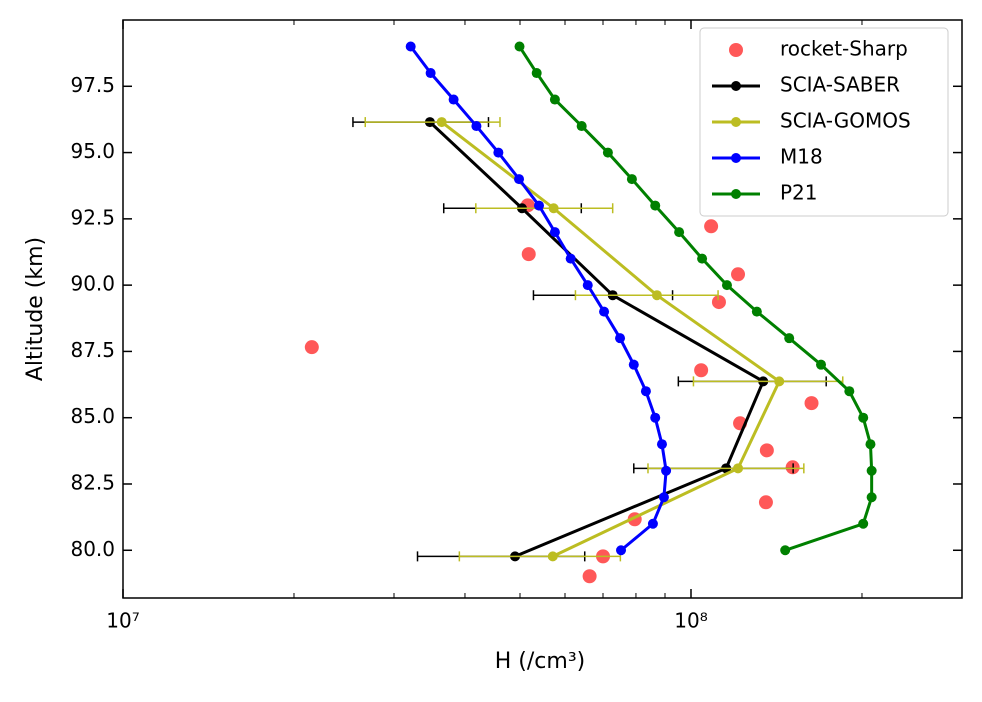  What do you see at coordinates (801, 157) in the screenshot?
I see `legend-label: M18` at bounding box center [801, 157].